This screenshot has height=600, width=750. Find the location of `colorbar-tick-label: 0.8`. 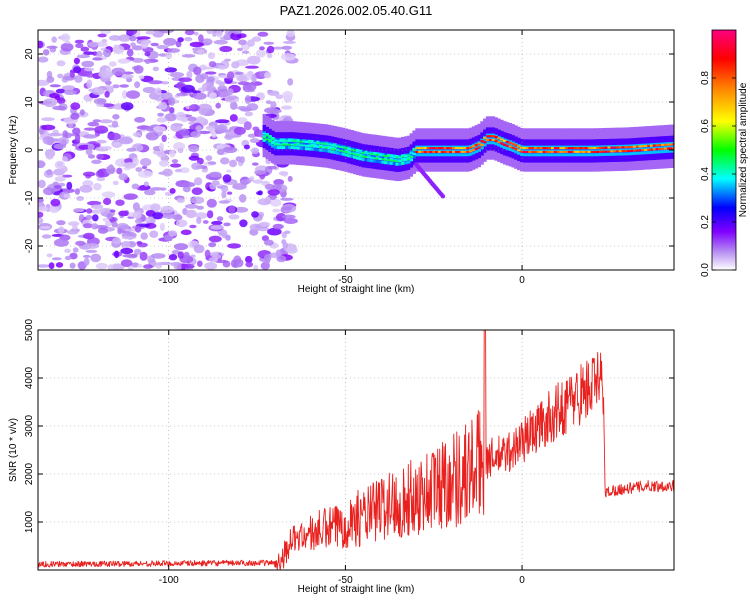

colorbar-tick-label: 0.8 is located at coordinates (705, 78).